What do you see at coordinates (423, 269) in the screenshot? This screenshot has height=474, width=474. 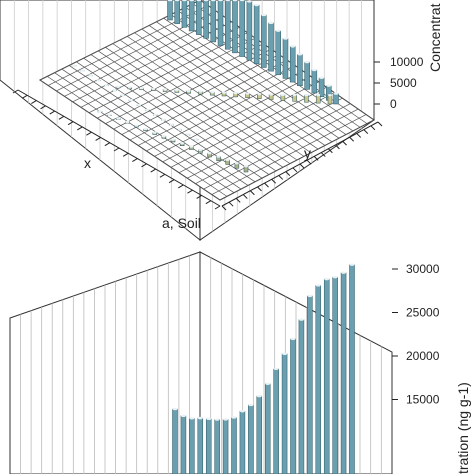 I see `z-tick-label: 30000` at bounding box center [423, 269].